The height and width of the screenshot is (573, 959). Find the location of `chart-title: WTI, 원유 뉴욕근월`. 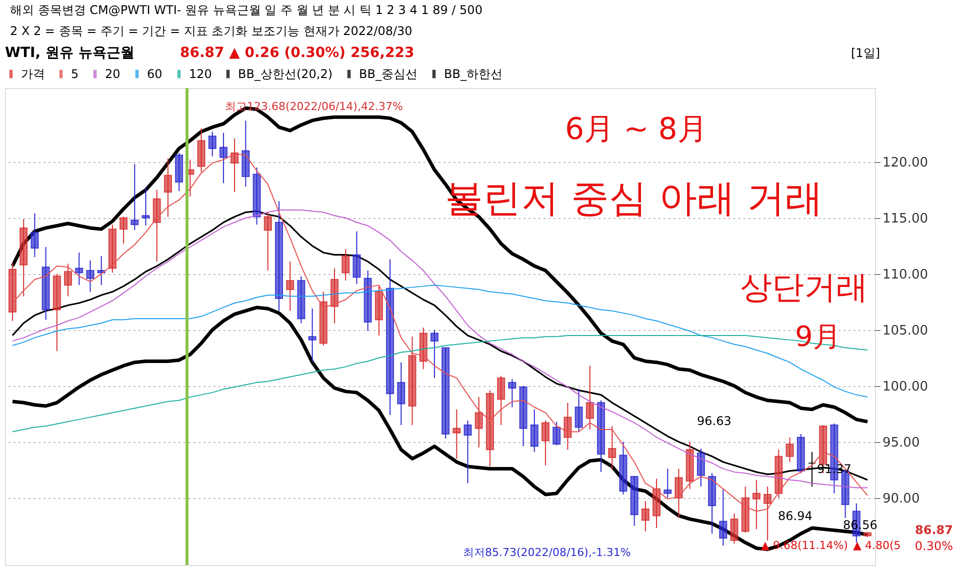

chart-title: WTI, 원유 뉴욕근월 is located at coordinates (69, 53).